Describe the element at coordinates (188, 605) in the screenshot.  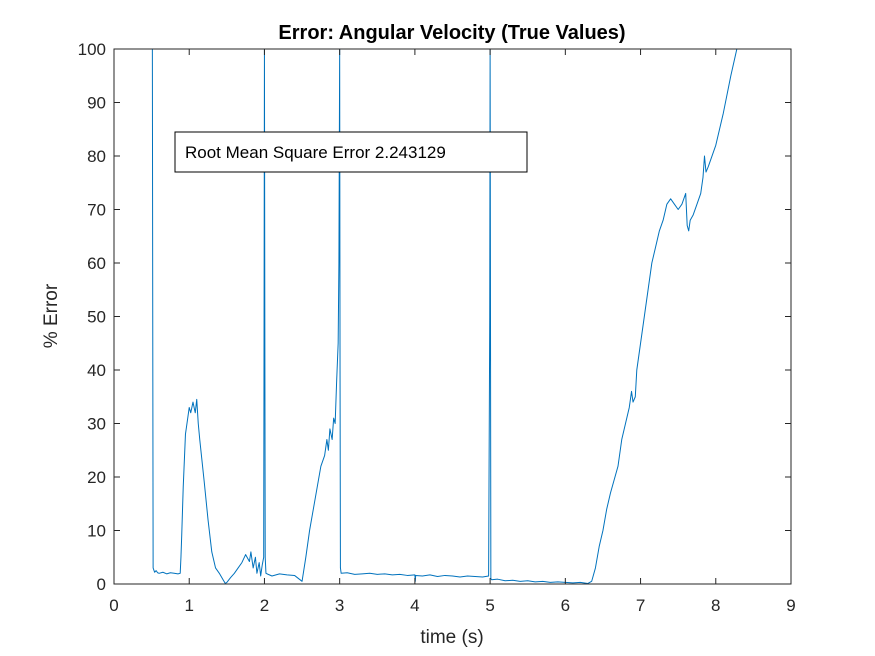
I see `x-tick-label: 1` at that location.